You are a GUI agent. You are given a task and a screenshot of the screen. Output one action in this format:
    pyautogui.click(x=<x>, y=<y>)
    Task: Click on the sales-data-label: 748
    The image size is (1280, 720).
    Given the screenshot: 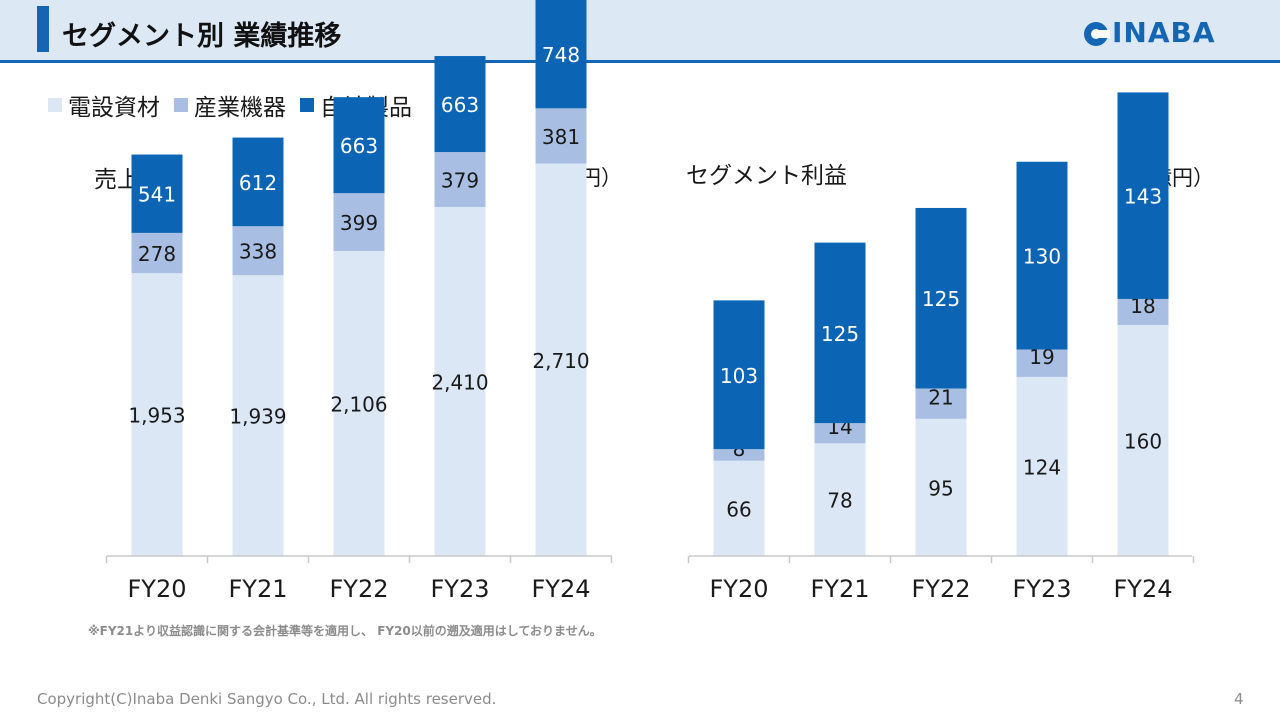 What is the action you would take?
    pyautogui.click(x=561, y=55)
    